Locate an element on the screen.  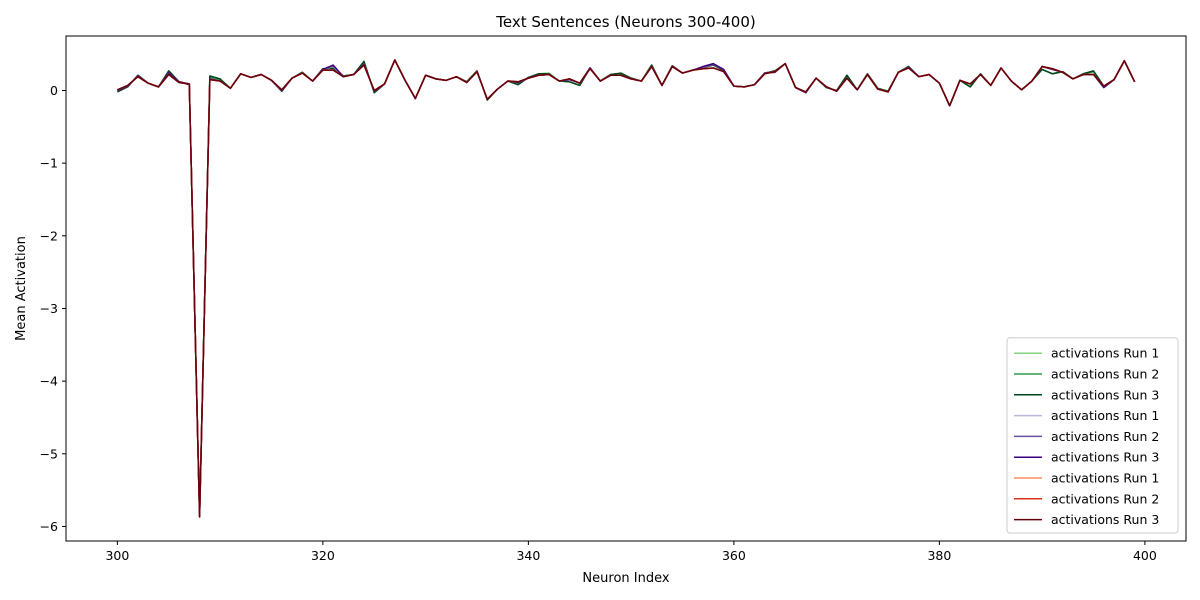
y-tick-label: −6 is located at coordinates (49, 526).